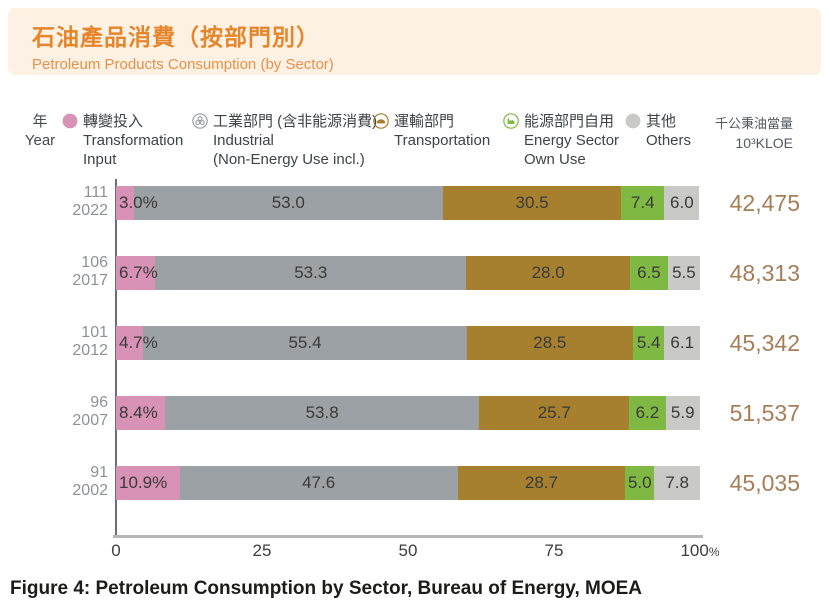 This screenshot has width=829, height=616. Describe the element at coordinates (138, 272) in the screenshot. I see `segment-value-label: 6.7%` at that location.